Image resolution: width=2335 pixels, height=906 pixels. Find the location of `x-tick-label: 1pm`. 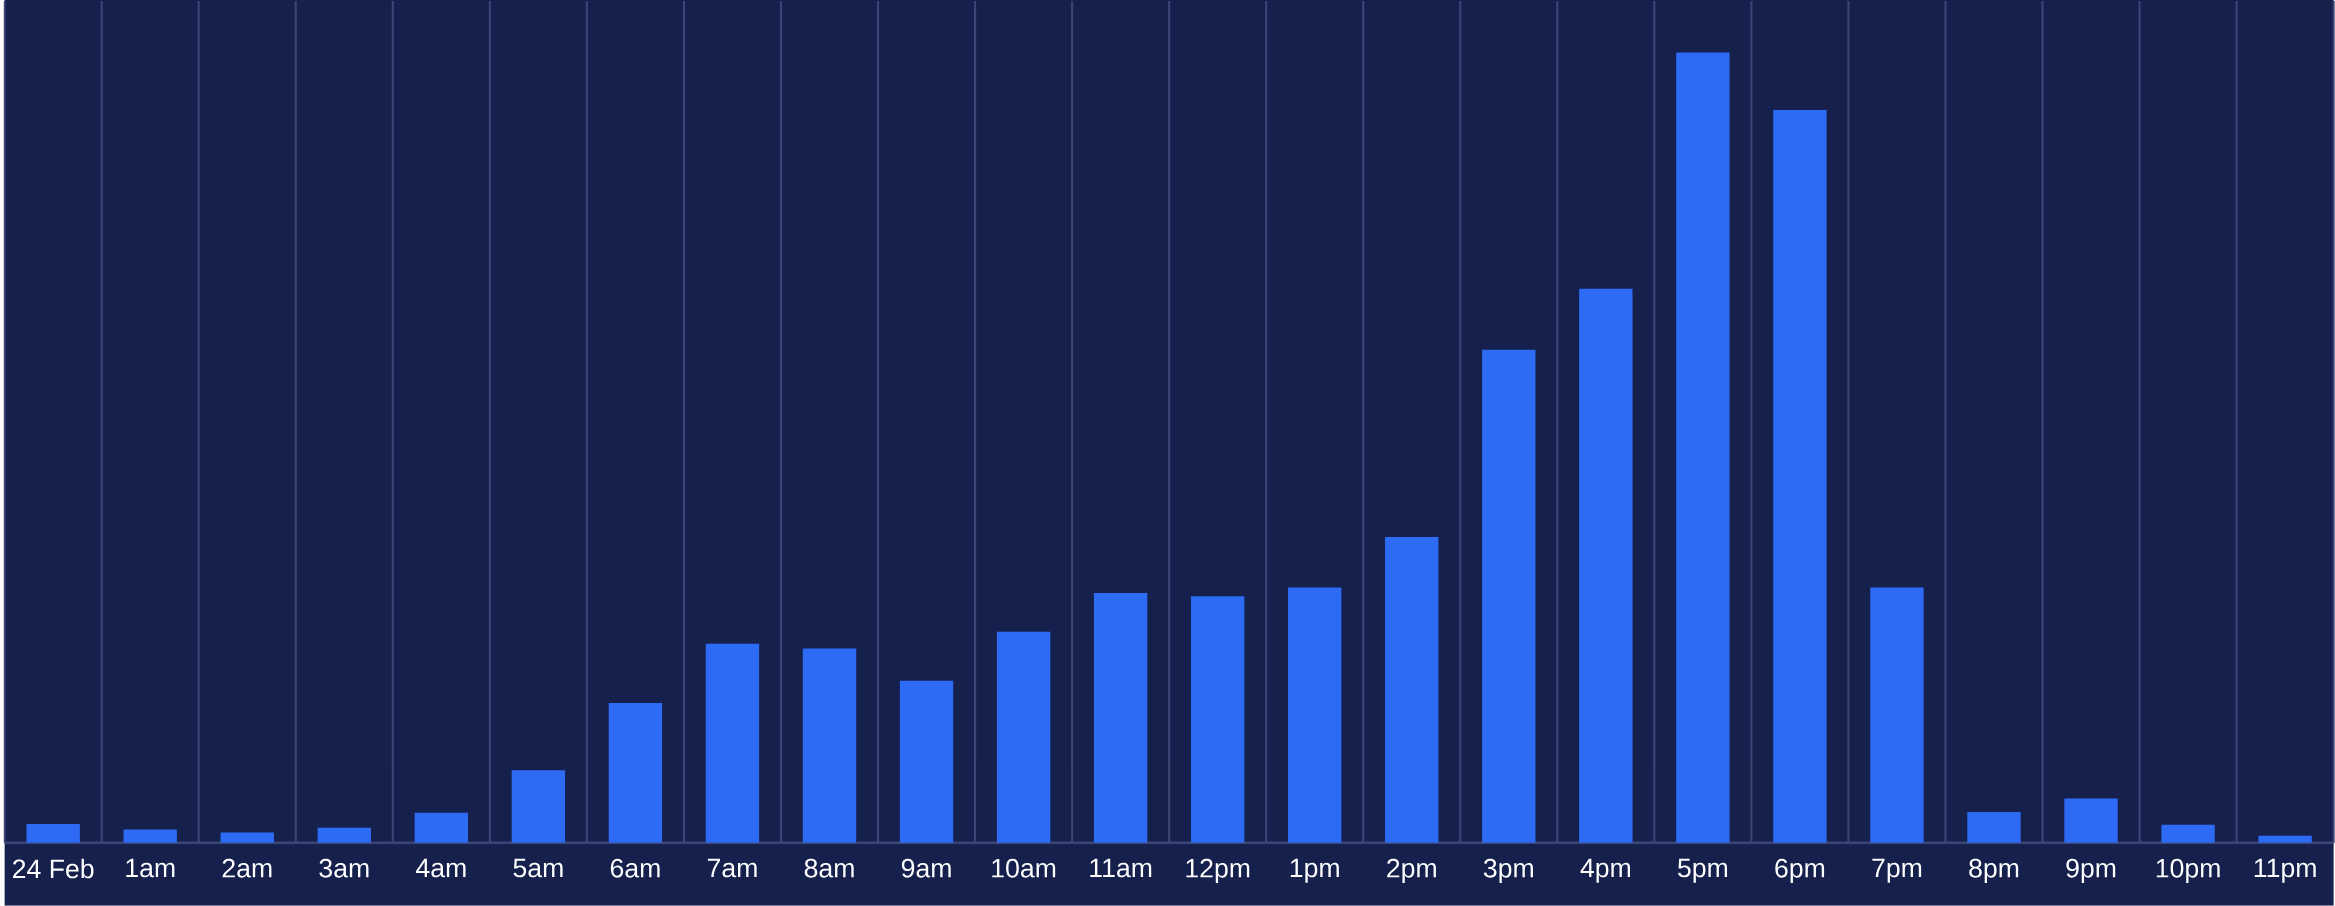

x-tick-label: 1pm is located at coordinates (1314, 870).